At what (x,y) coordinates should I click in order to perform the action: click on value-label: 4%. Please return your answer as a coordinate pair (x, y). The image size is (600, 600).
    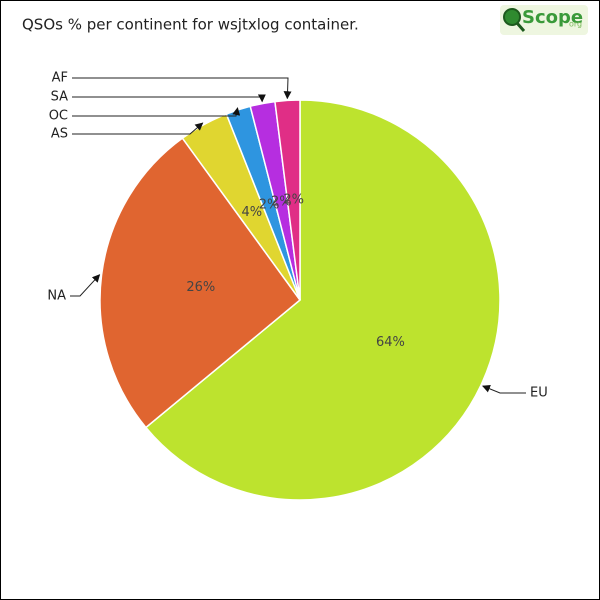
    Looking at the image, I should click on (252, 212).